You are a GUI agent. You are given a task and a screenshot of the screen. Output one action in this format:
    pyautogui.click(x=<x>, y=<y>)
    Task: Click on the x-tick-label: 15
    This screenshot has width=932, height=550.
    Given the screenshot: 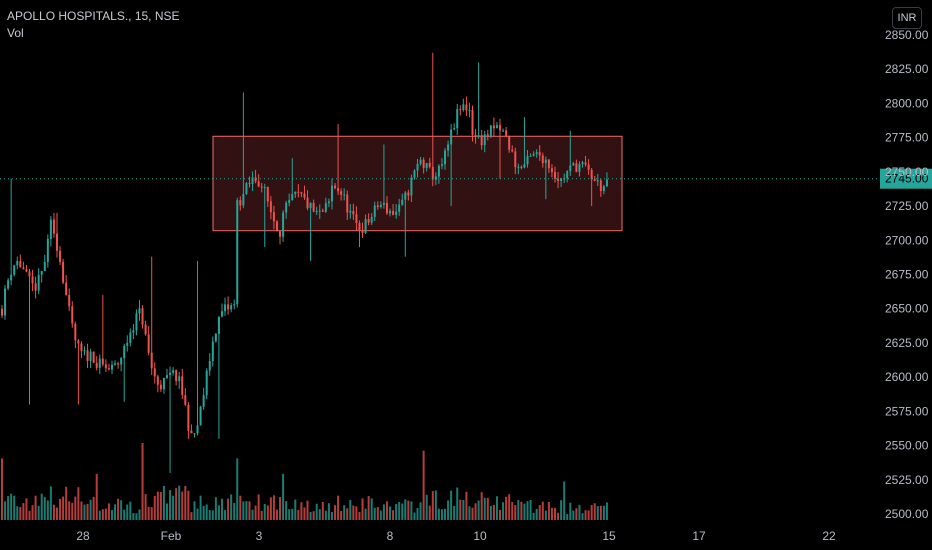 What is the action you would take?
    pyautogui.click(x=609, y=536)
    